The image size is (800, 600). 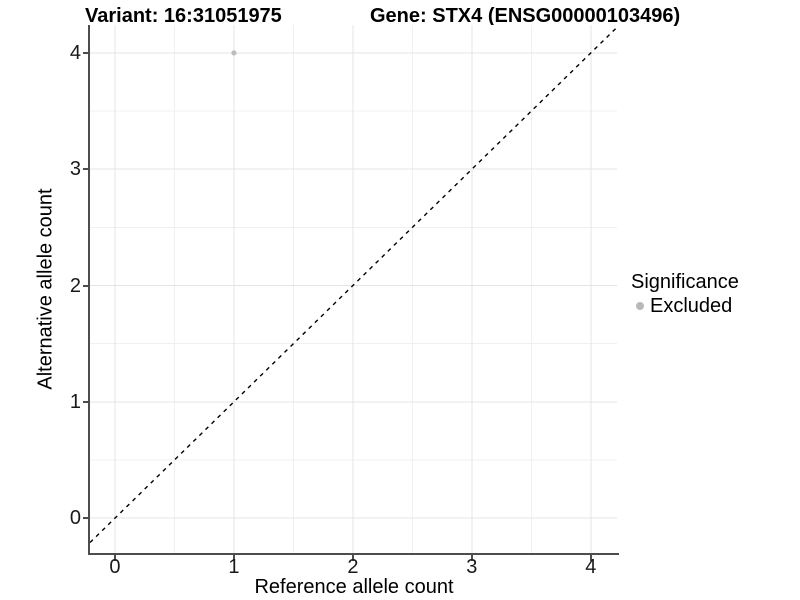 What do you see at coordinates (115, 567) in the screenshot?
I see `x-tick-label: 0` at bounding box center [115, 567].